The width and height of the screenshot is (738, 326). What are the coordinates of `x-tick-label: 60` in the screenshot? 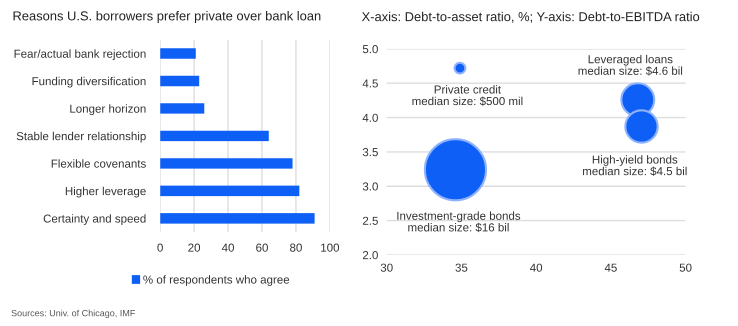 It's located at (262, 248).